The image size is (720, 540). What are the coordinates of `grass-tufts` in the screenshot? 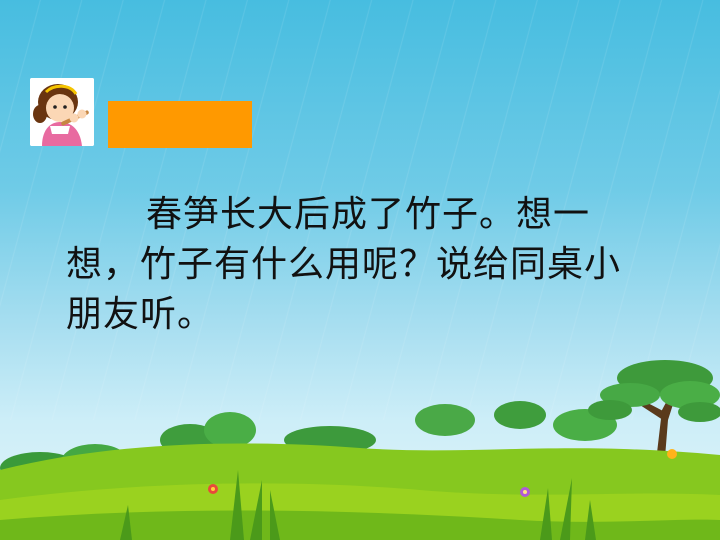 It's located at (358, 505).